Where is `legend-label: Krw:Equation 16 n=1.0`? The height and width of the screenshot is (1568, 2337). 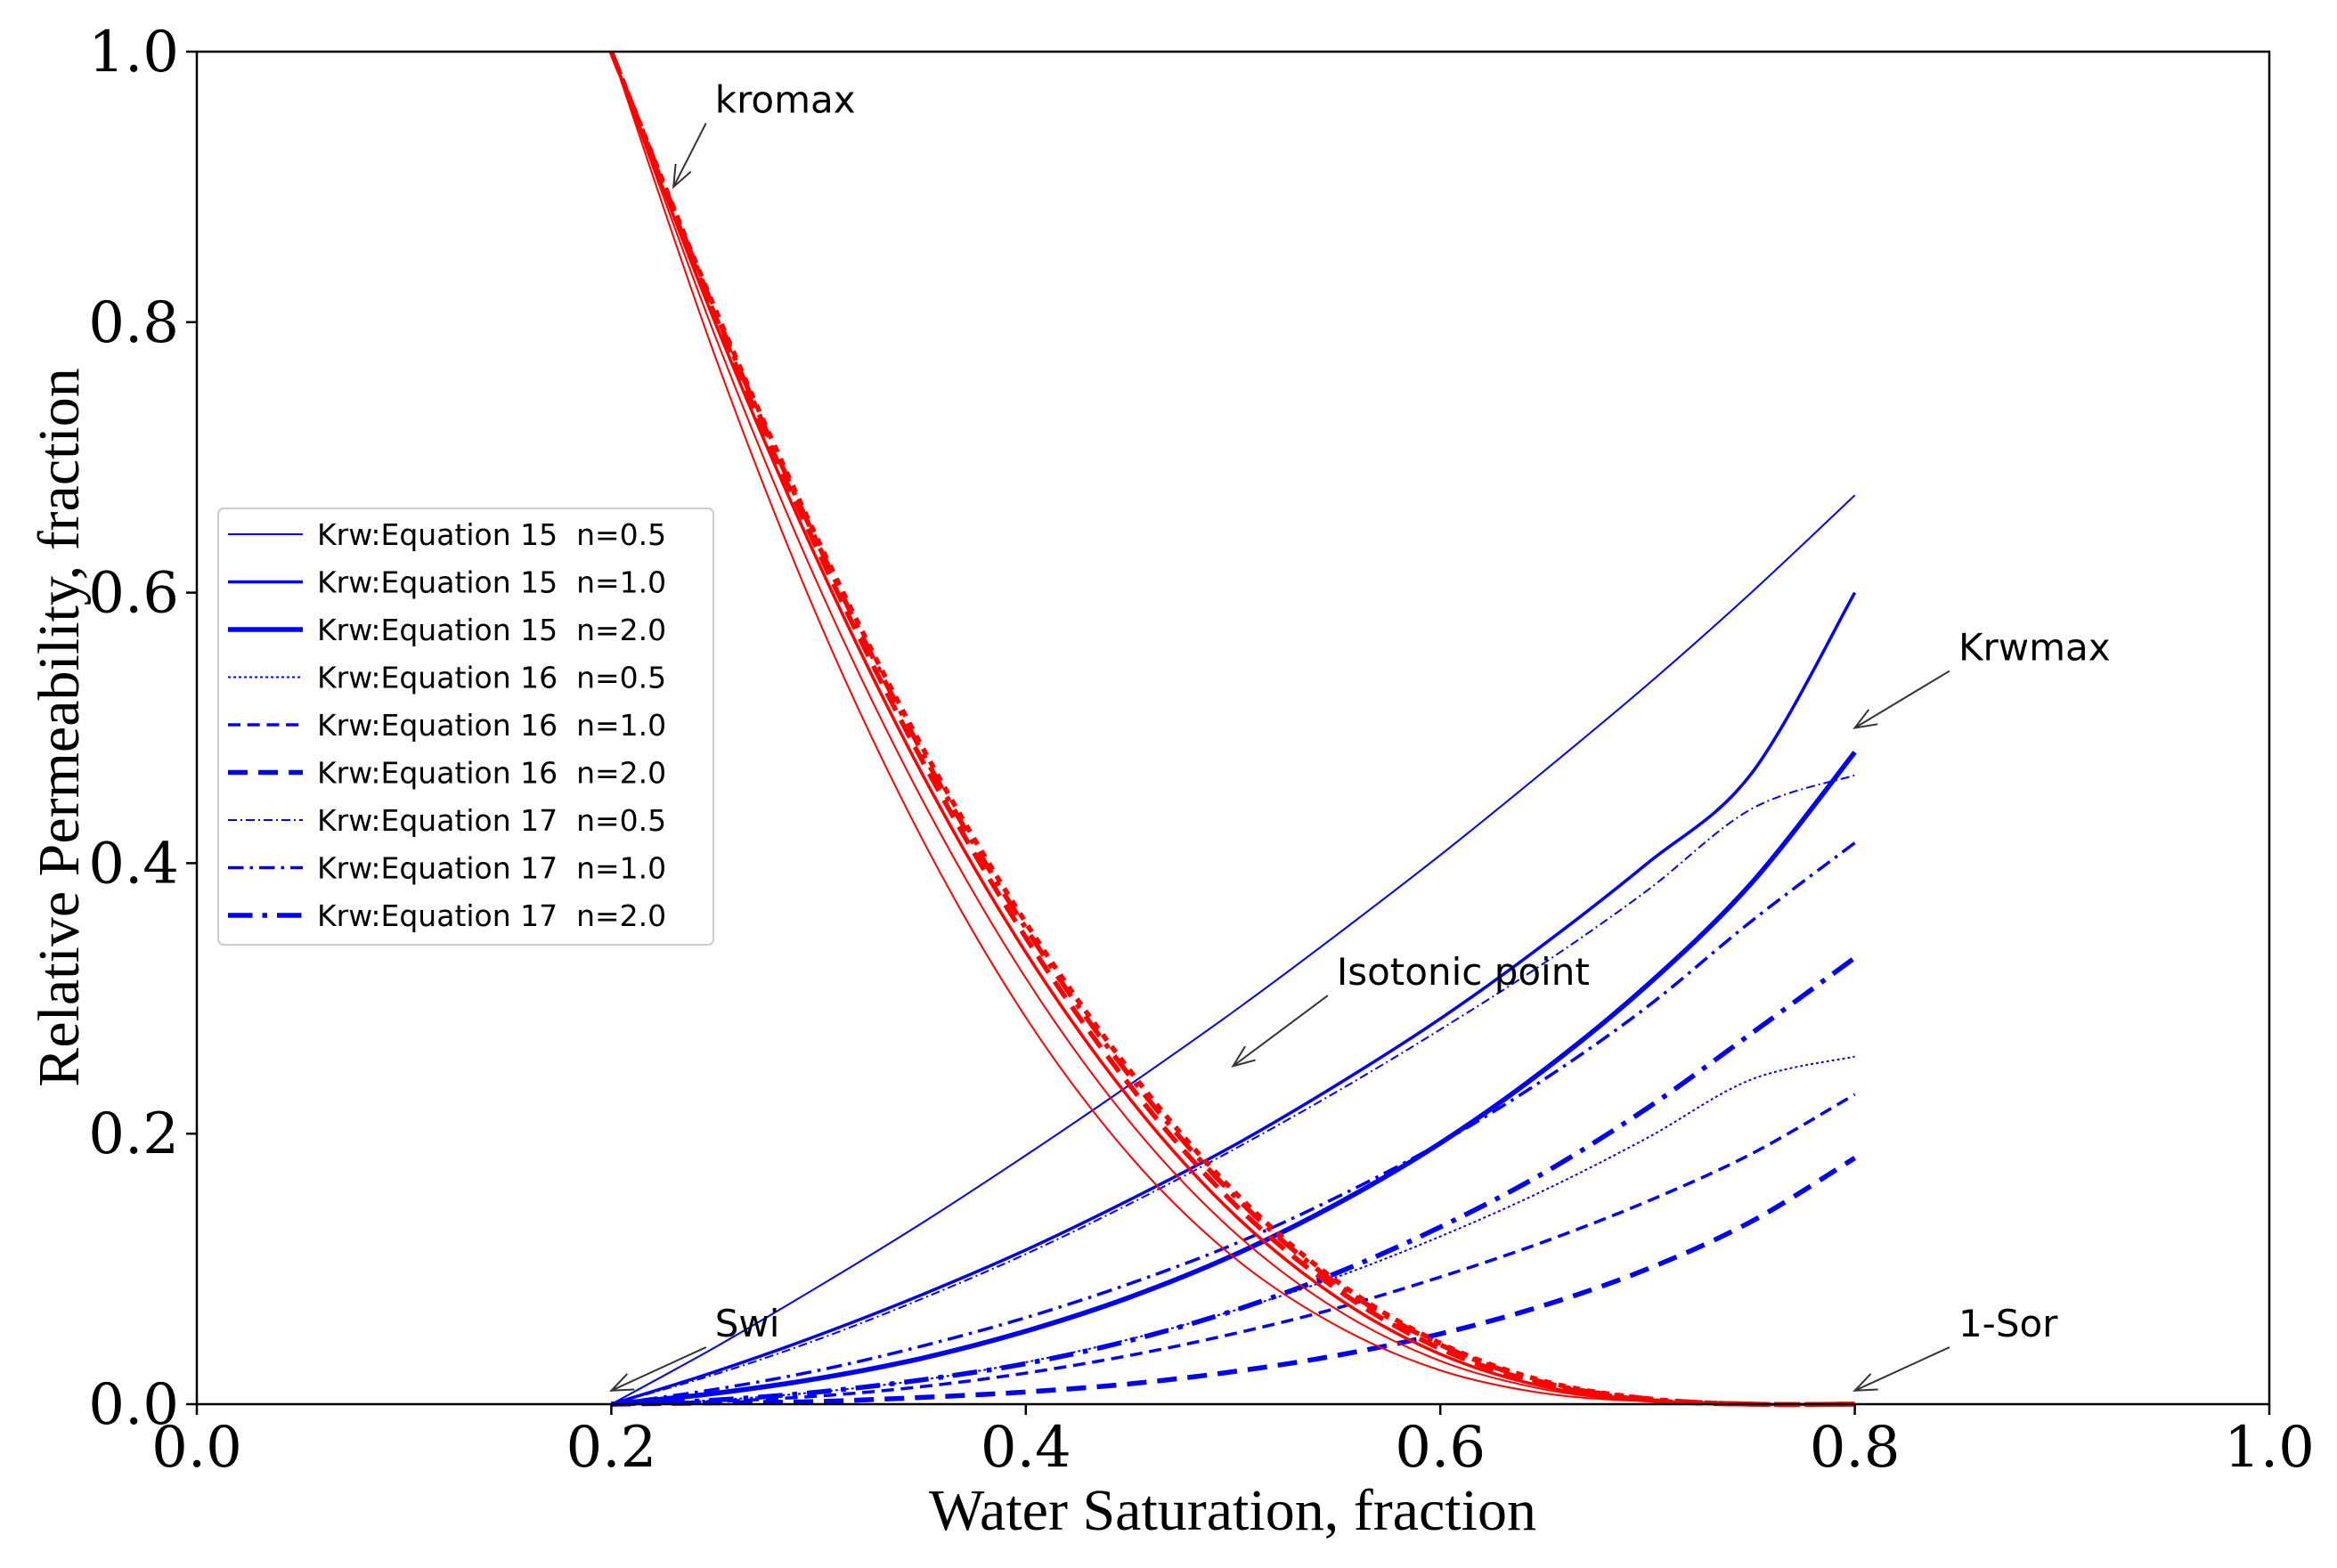
legend-label: Krw:Equation 16 n=1.0 is located at coordinates (491, 725).